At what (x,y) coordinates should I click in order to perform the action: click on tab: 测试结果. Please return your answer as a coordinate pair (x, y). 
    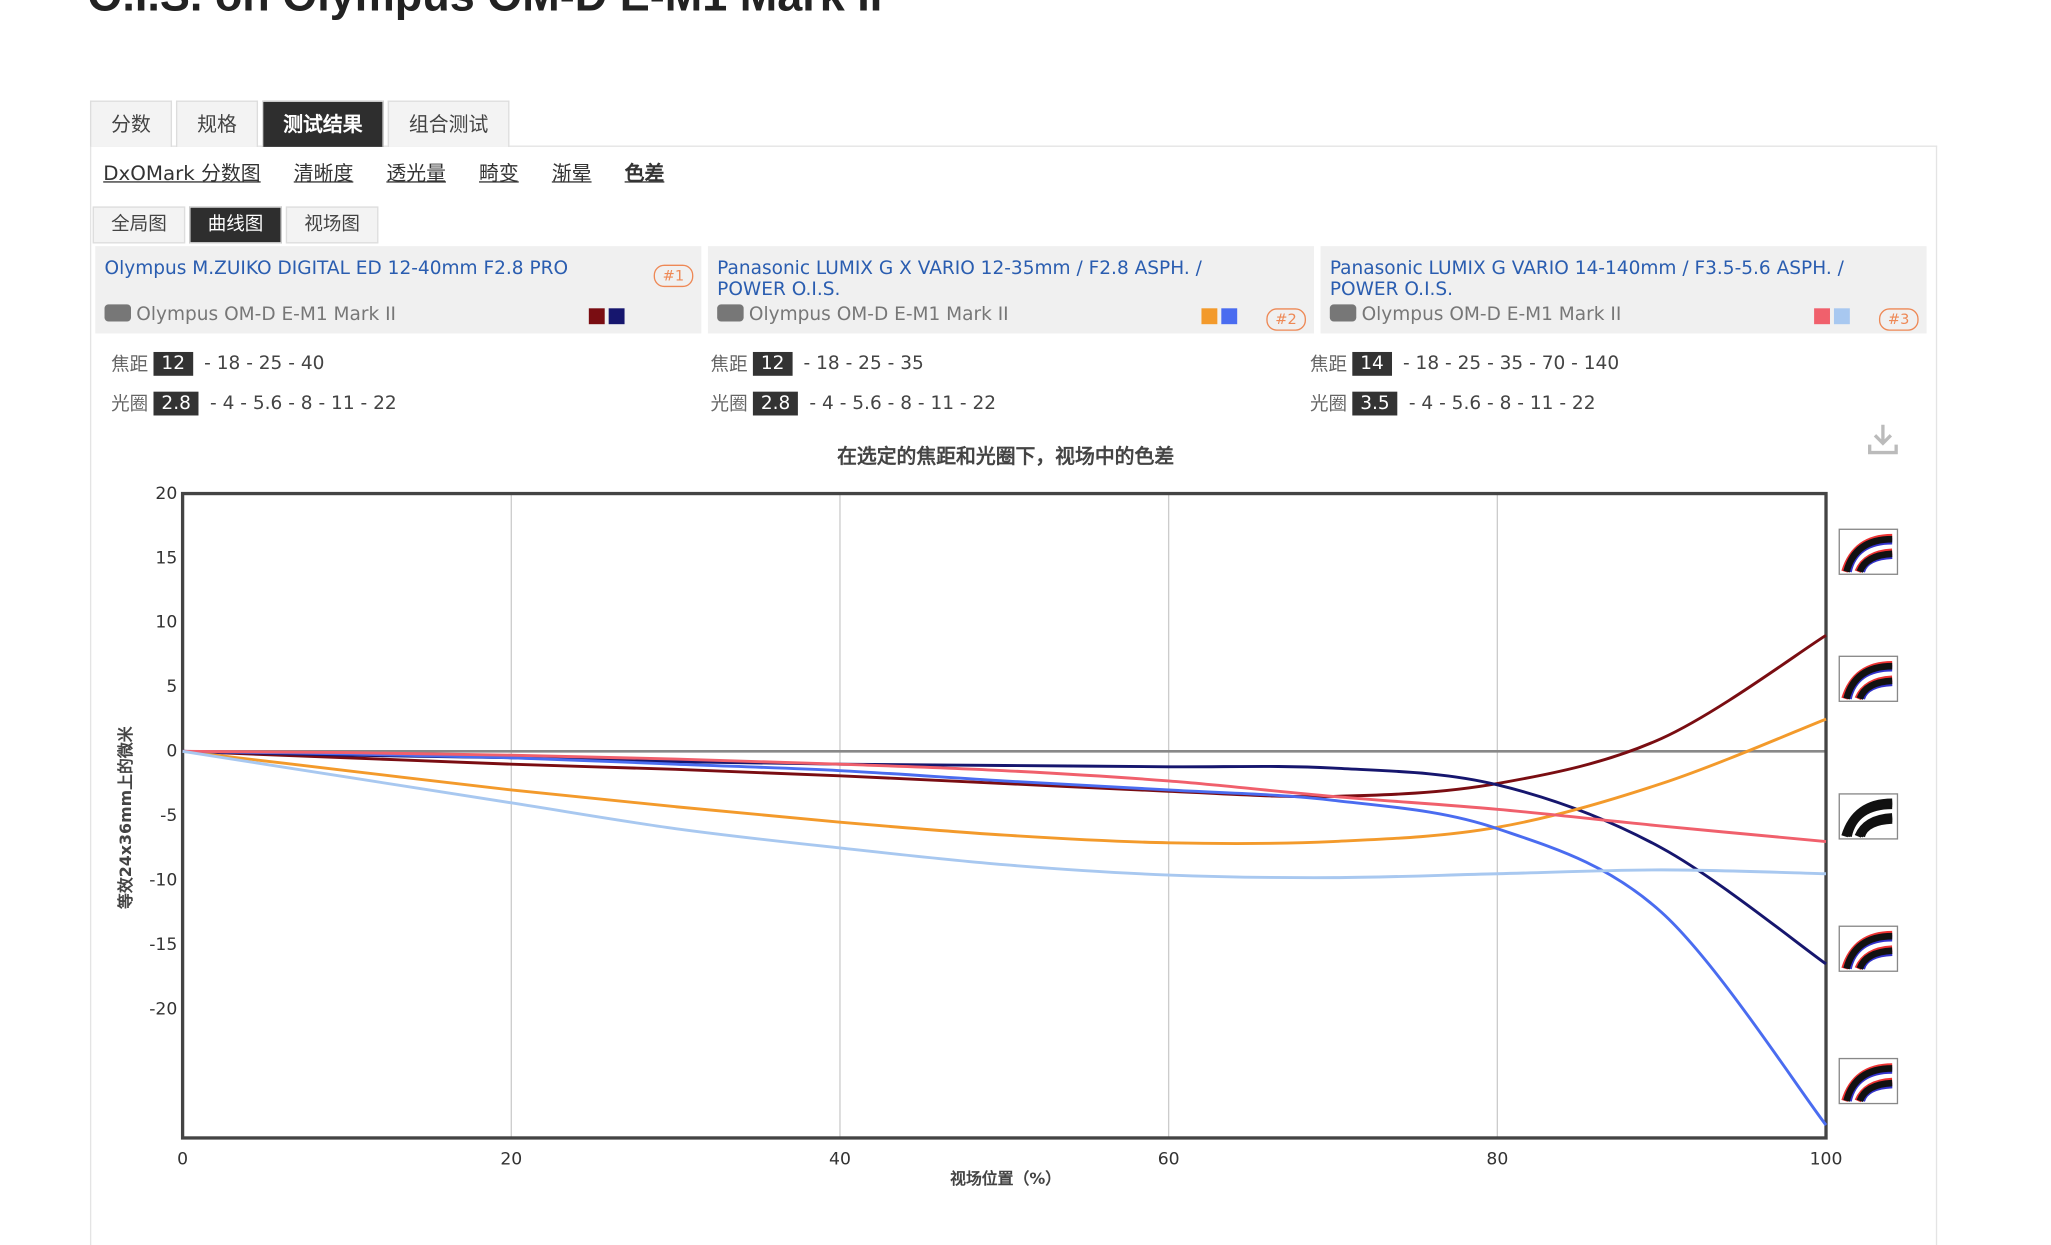
    Looking at the image, I should click on (323, 123).